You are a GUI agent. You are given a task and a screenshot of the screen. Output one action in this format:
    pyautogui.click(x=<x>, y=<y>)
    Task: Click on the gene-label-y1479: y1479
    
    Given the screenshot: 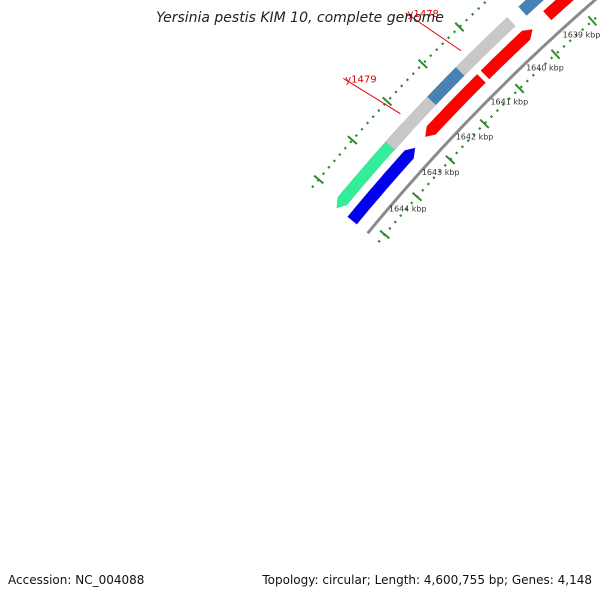 What is the action you would take?
    pyautogui.click(x=360, y=79)
    